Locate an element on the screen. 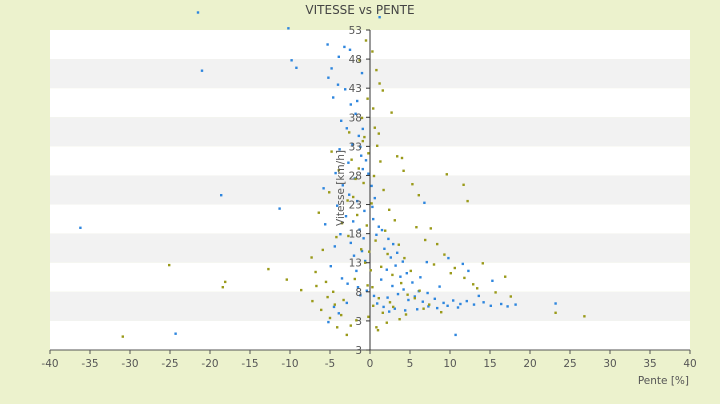 This screenshot has width=720, height=404. y-tick-label: 33 is located at coordinates (355, 147).